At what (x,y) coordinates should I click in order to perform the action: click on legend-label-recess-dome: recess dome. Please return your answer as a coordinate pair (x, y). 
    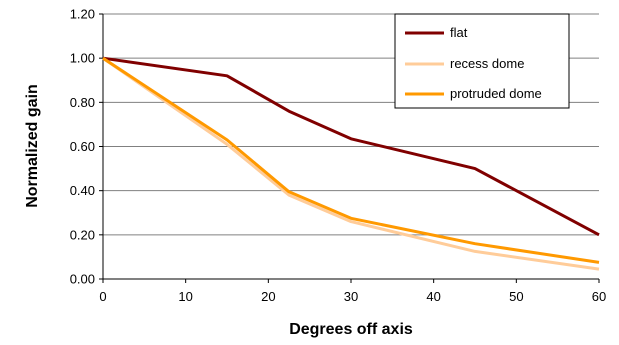
    Looking at the image, I should click on (487, 63).